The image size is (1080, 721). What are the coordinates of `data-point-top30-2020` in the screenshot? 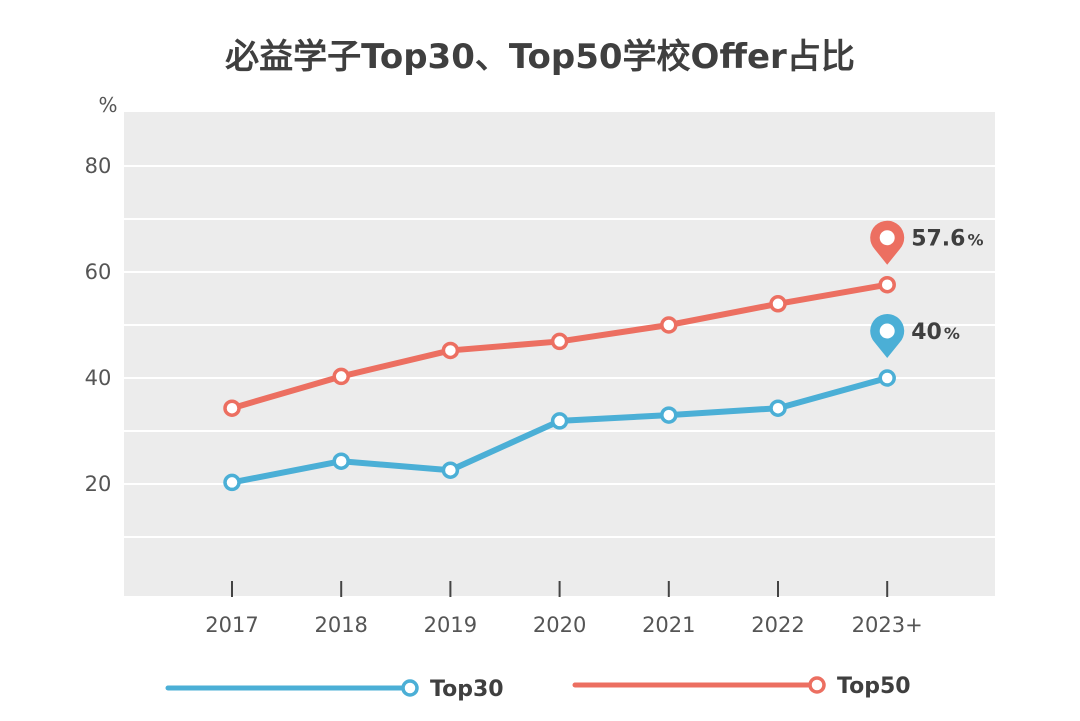 It's located at (559, 421).